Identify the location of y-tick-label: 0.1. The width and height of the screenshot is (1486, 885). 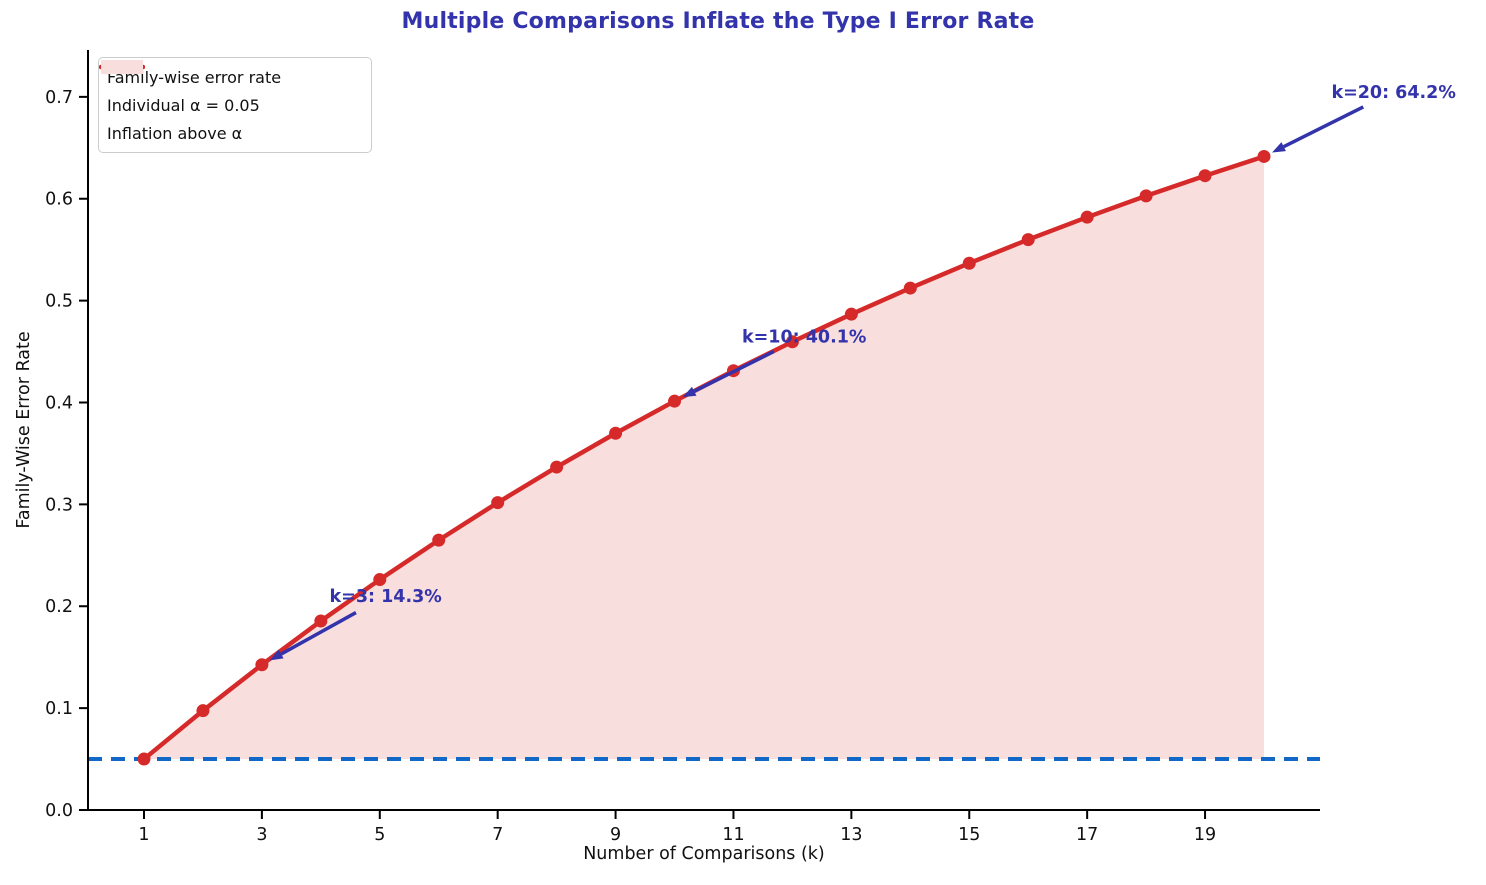
(59, 709).